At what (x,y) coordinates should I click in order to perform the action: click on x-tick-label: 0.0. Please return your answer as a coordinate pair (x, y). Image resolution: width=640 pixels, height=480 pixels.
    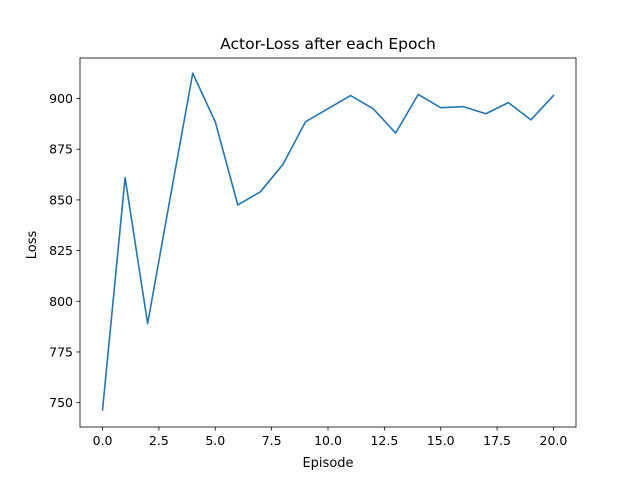
    Looking at the image, I should click on (103, 440).